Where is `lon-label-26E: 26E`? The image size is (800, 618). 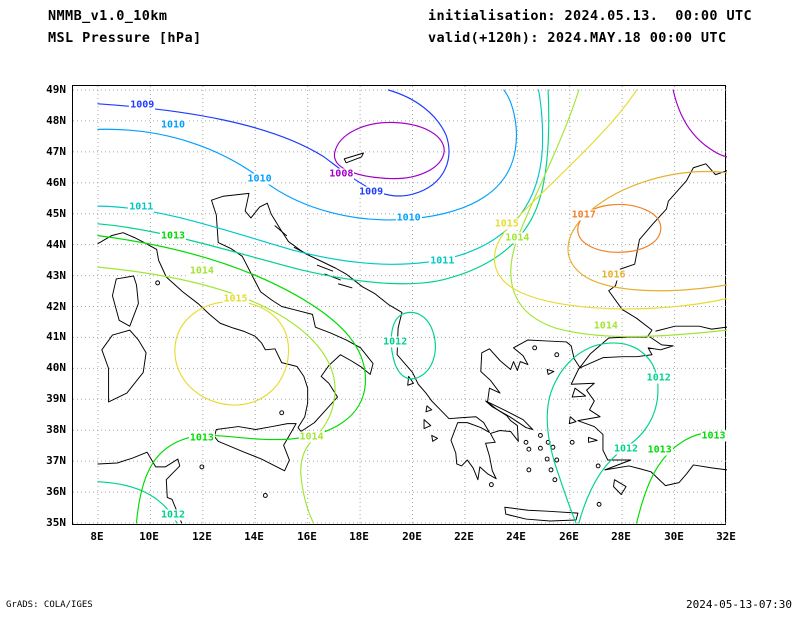
lon-label-26E: 26E is located at coordinates (569, 536).